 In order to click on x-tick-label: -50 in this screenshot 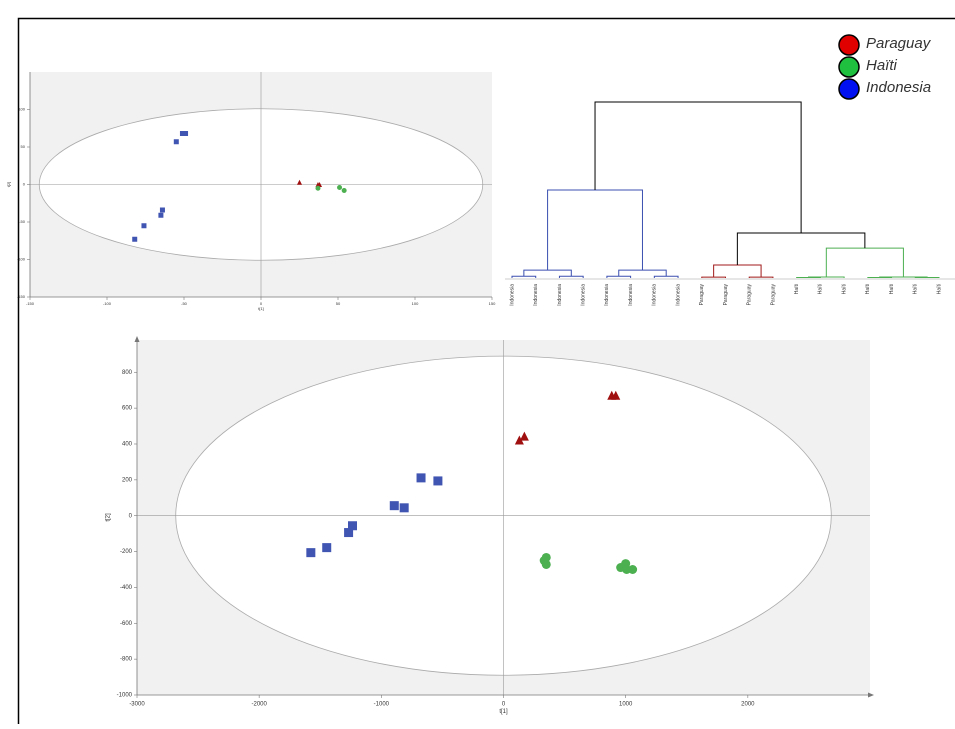, I will do `click(184, 303)`.